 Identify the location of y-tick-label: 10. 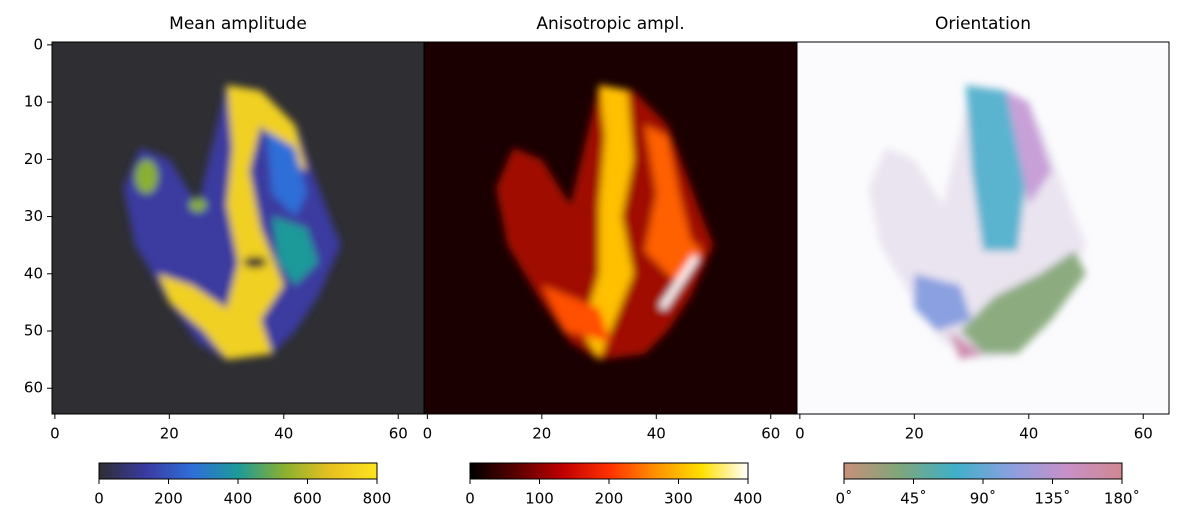
(33, 102).